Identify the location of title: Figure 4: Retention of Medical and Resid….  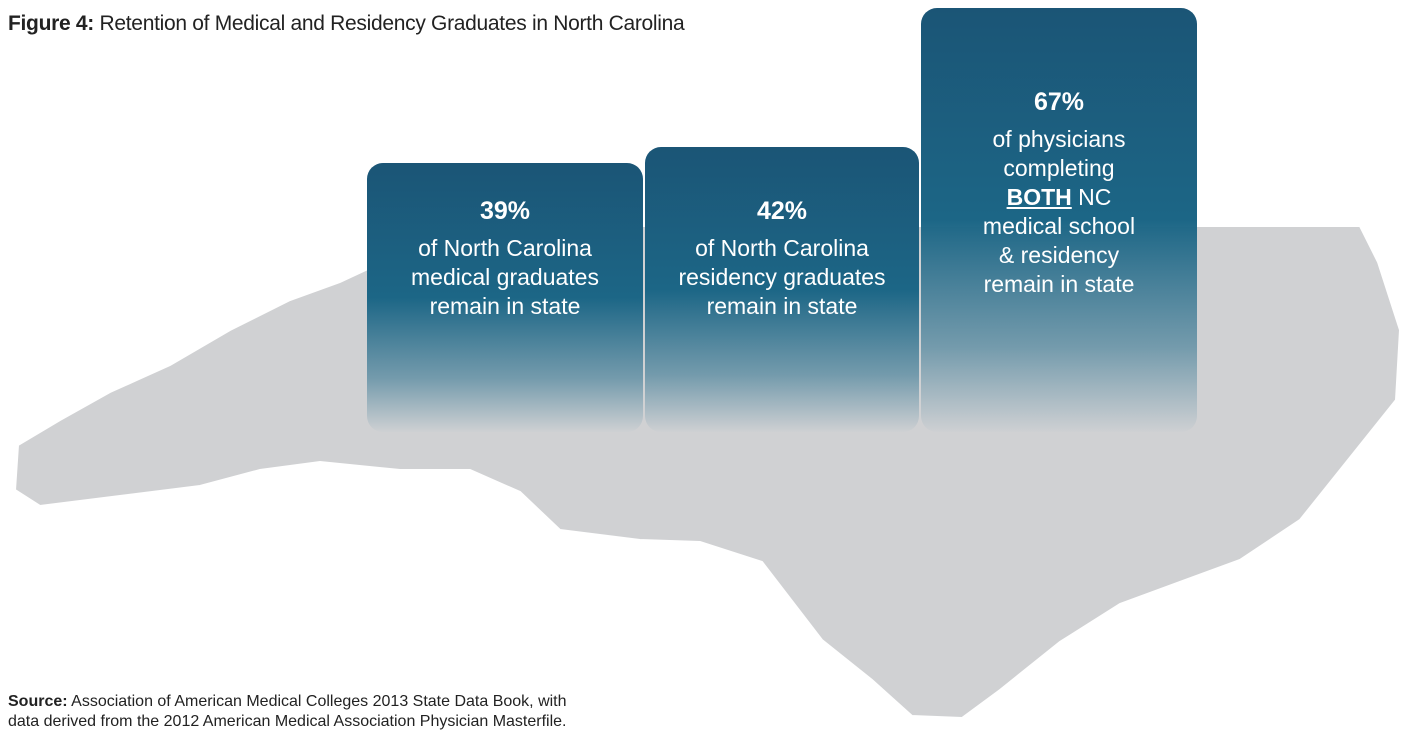
(346, 24).